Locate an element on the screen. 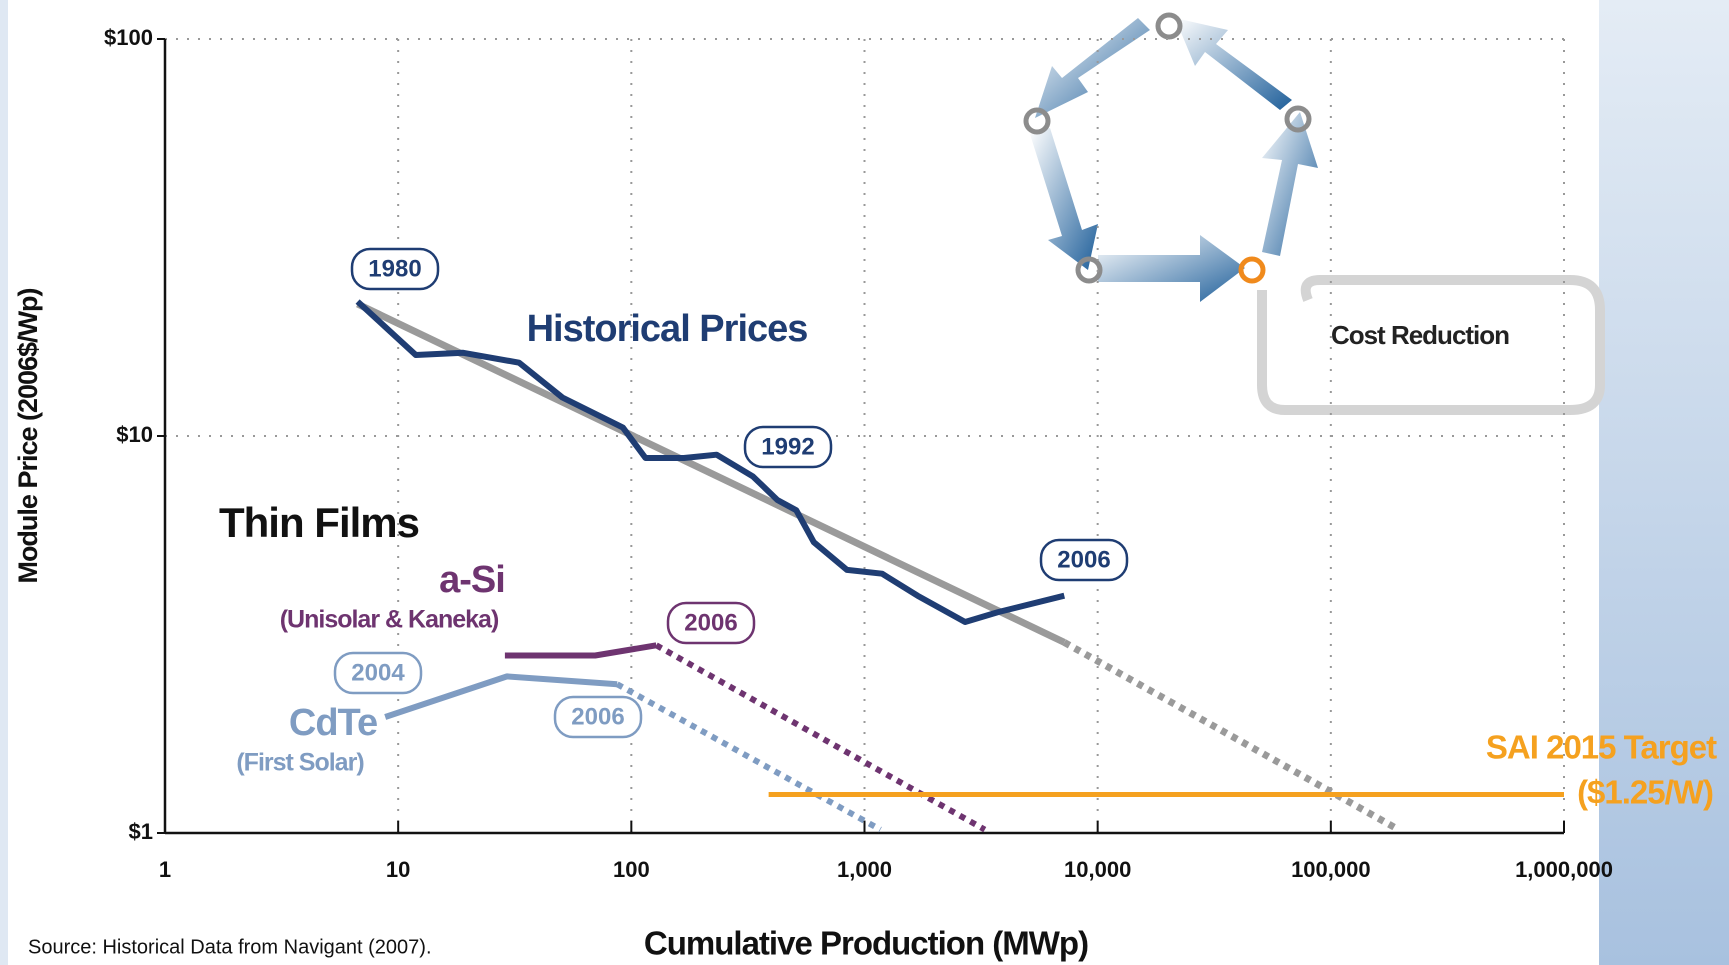  cycle-diagram: Cost Reduction is located at coordinates (1314, 213).